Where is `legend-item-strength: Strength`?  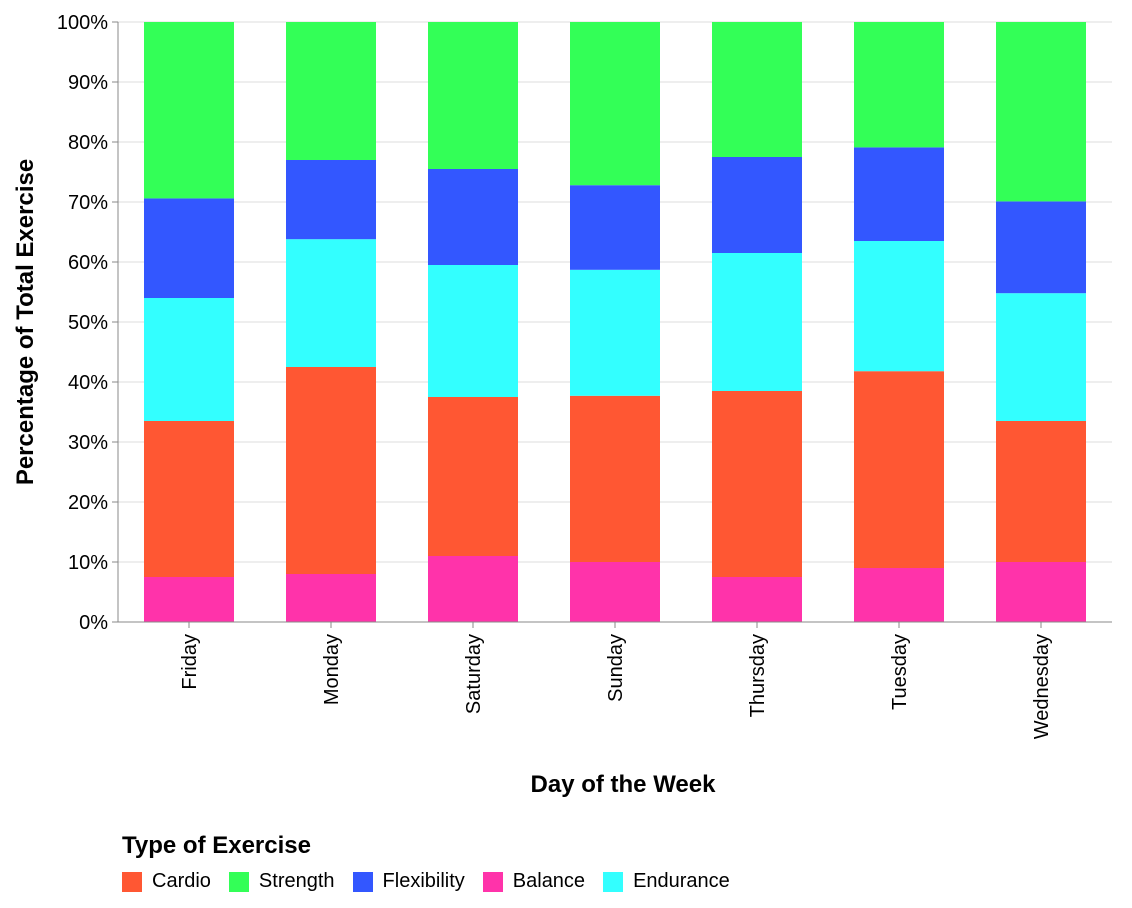
legend-item-strength: Strength is located at coordinates (281, 881).